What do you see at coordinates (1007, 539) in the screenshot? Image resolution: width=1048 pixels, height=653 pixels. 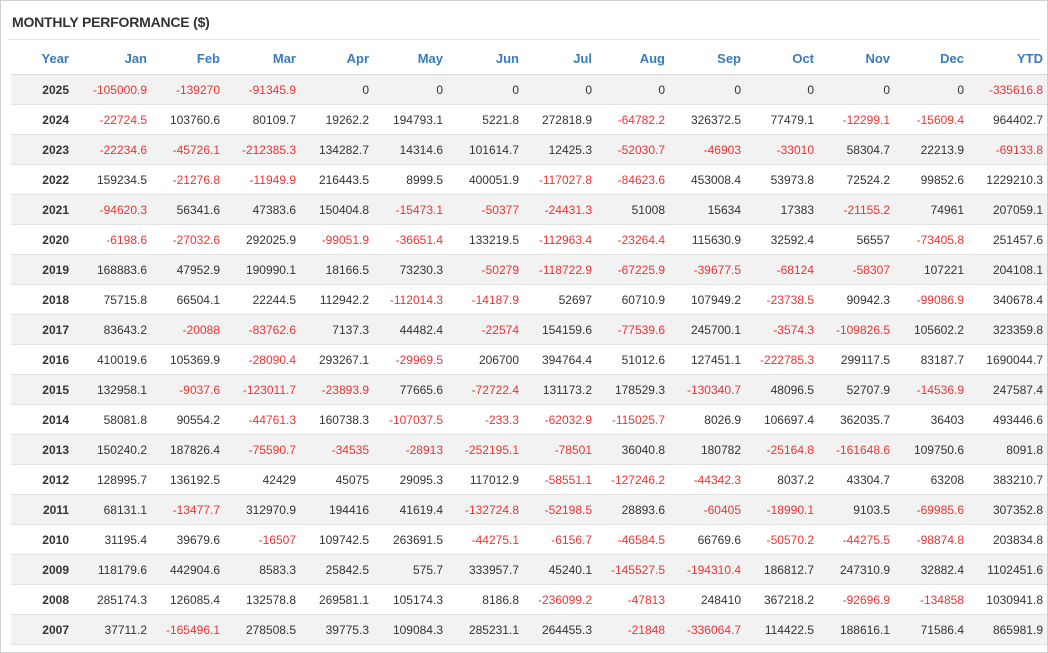 I see `ytd-cell: 203834.8` at bounding box center [1007, 539].